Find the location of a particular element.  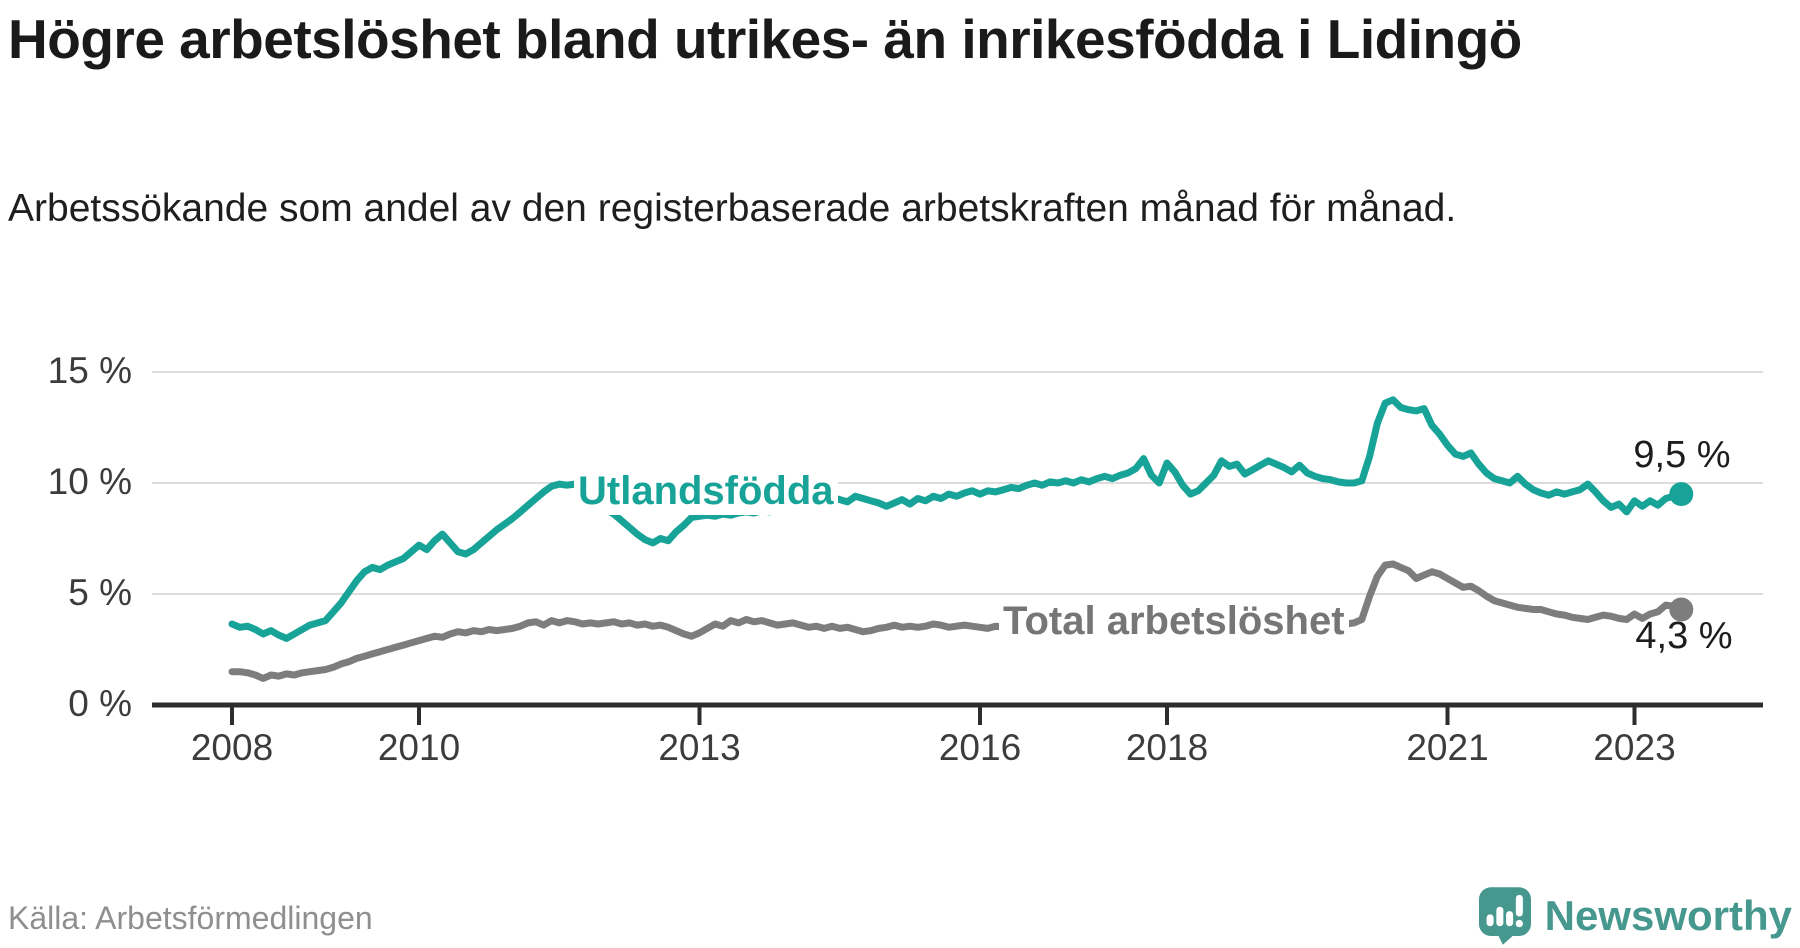

x-tick-label-2021: 2021 is located at coordinates (1447, 747).